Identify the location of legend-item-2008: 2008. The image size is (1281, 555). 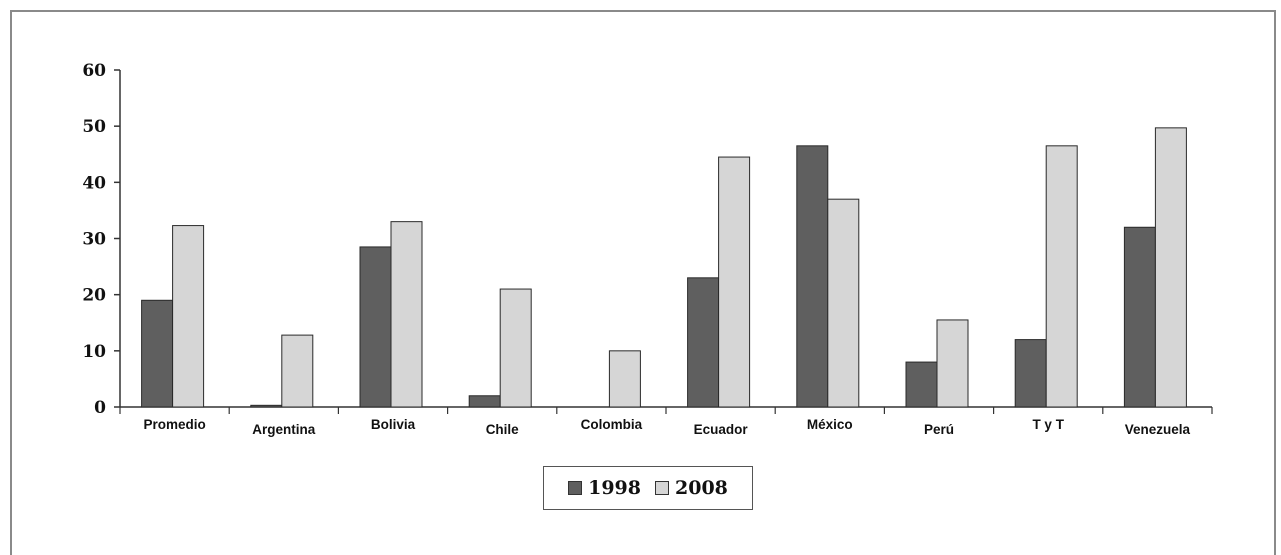
(691, 488).